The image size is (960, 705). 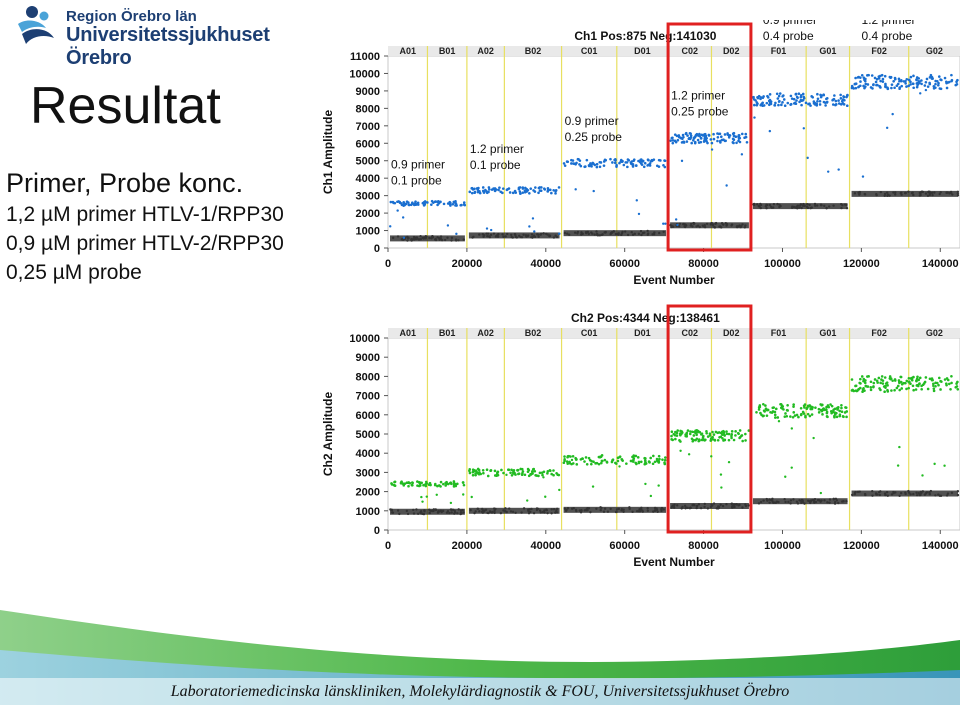 What do you see at coordinates (364, 74) in the screenshot?
I see `y-tick-label: 10000` at bounding box center [364, 74].